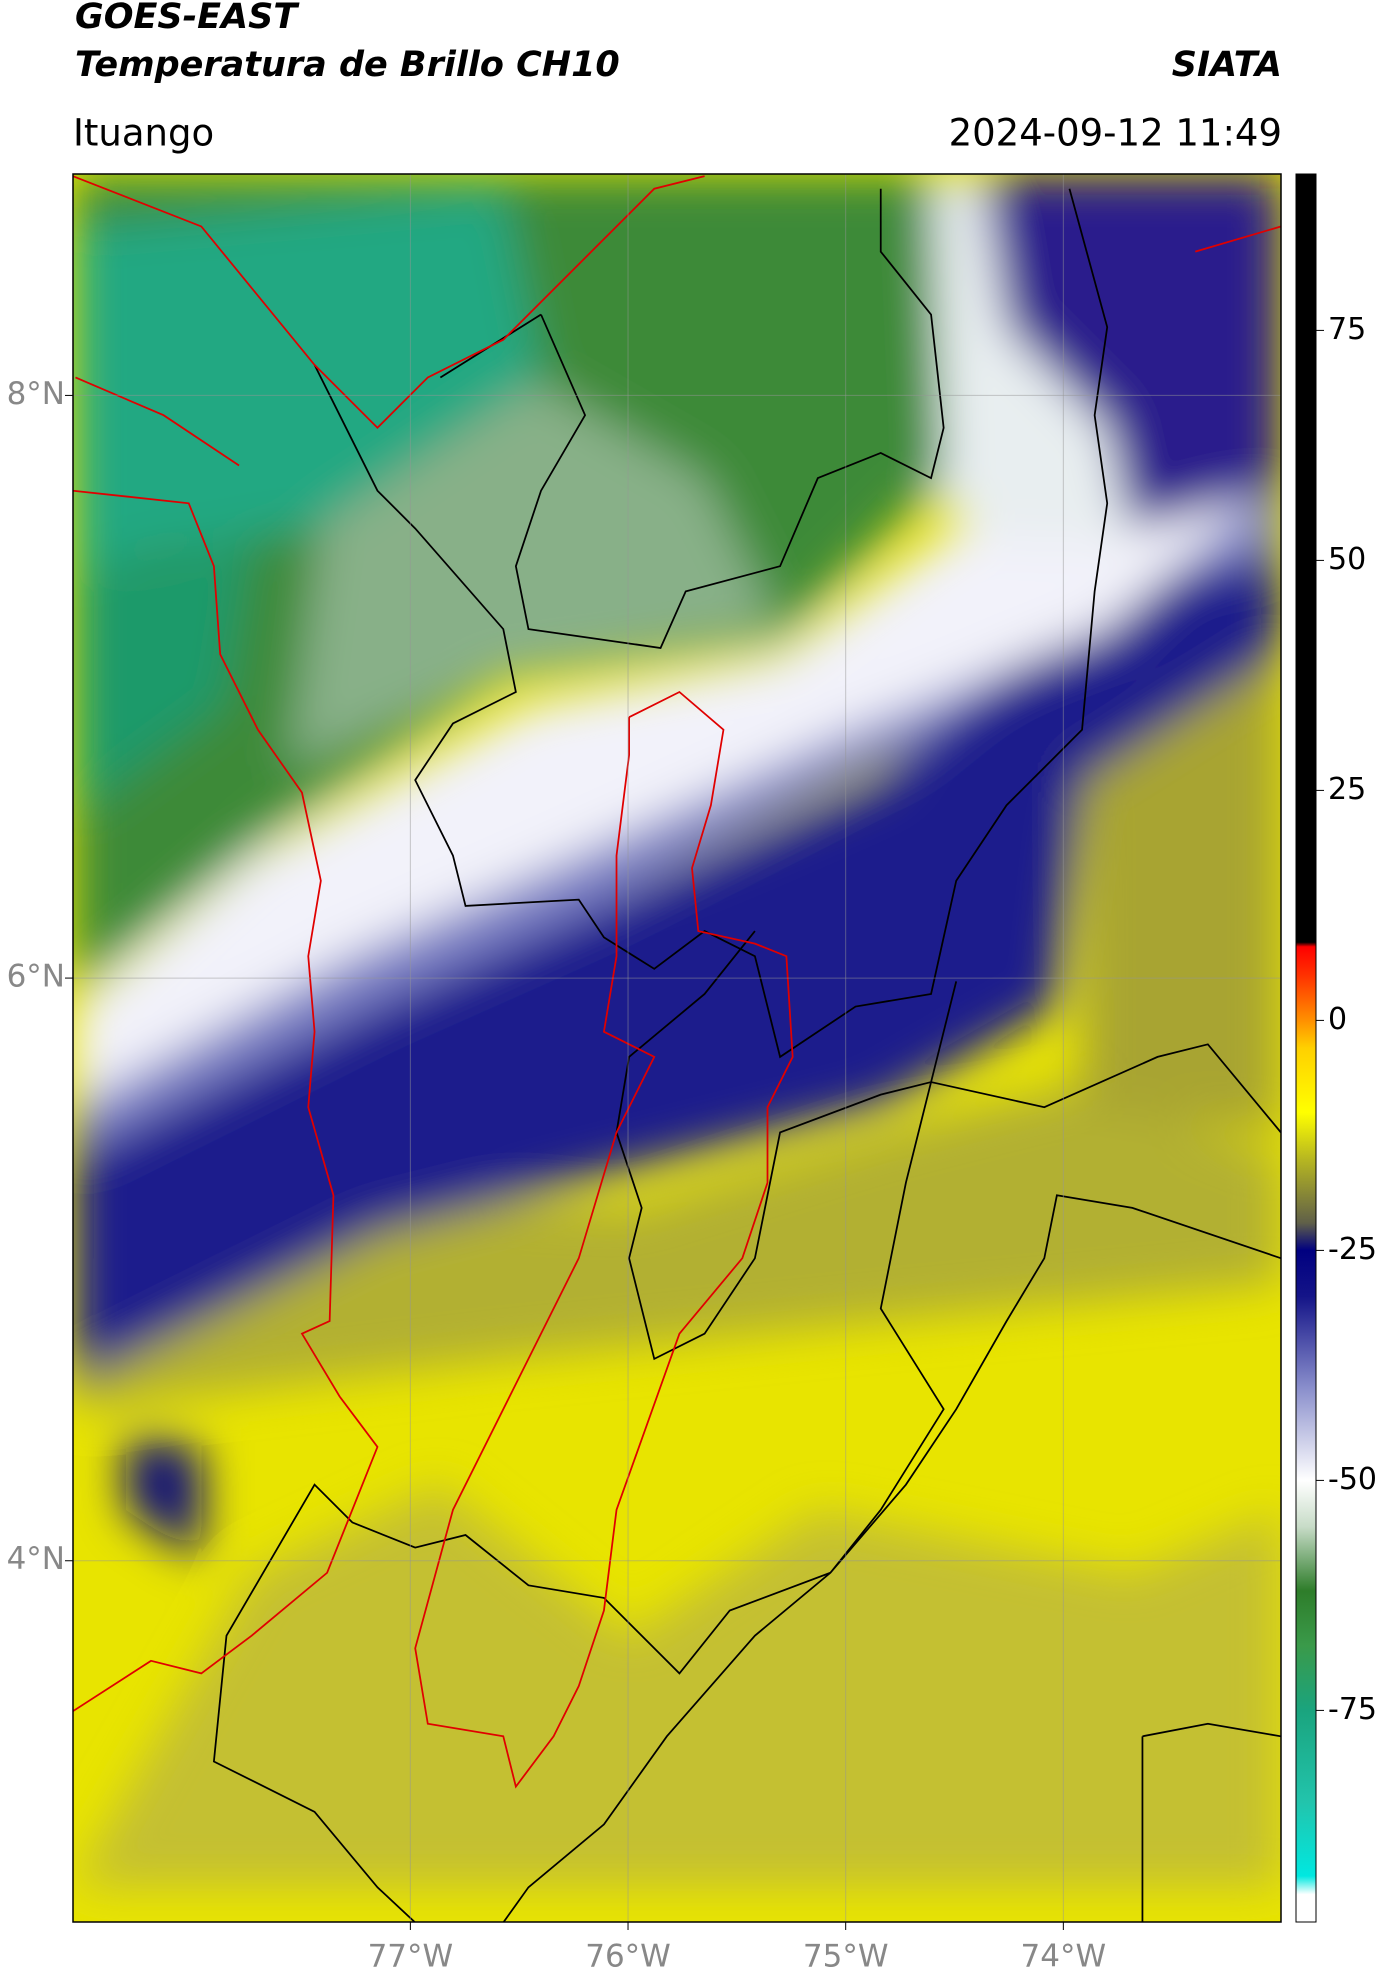  What do you see at coordinates (143, 133) in the screenshot?
I see `location: Ituango` at bounding box center [143, 133].